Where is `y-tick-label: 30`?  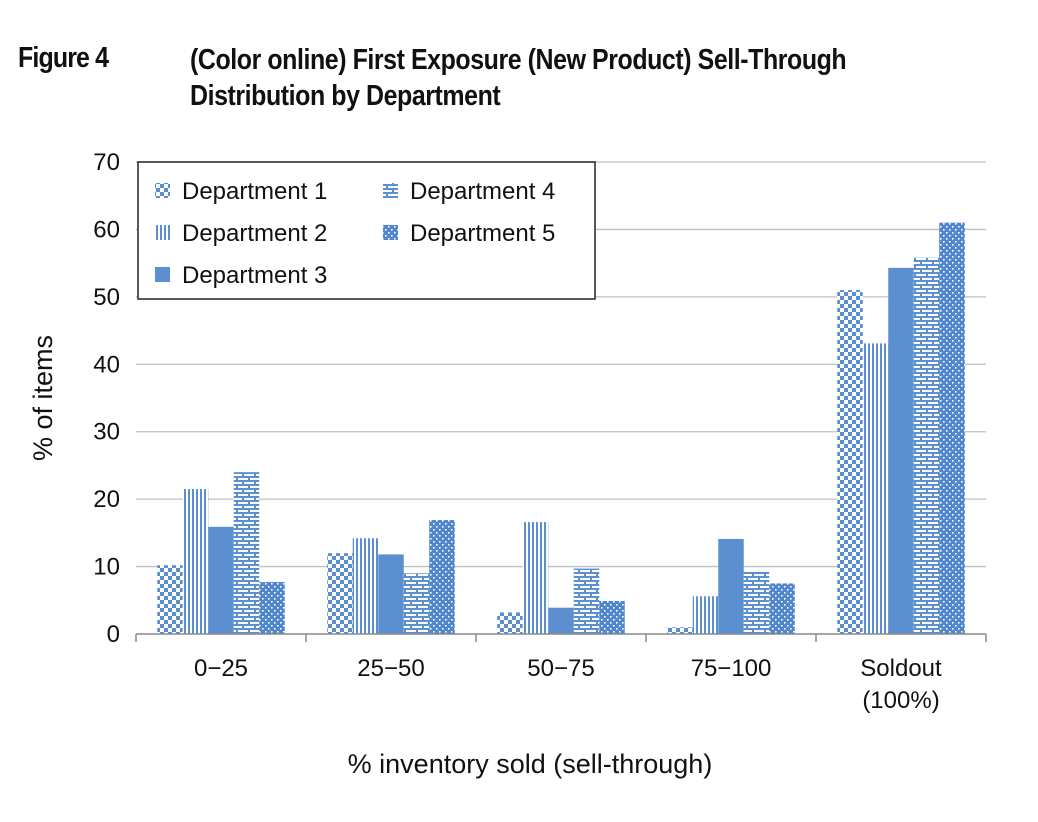
y-tick-label: 30 is located at coordinates (106, 432).